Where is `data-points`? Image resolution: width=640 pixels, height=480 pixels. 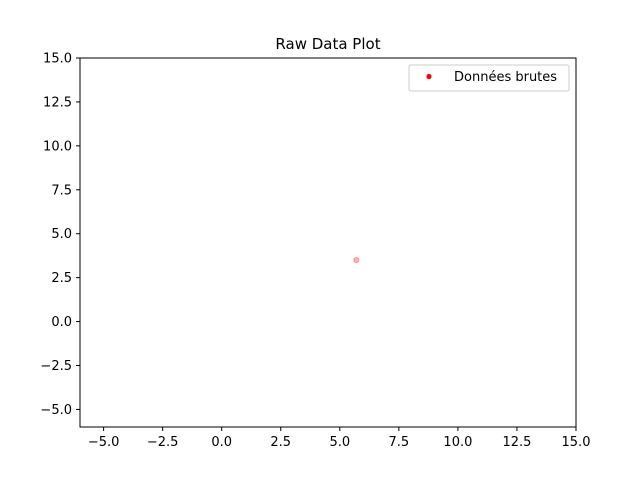 data-points is located at coordinates (356, 260).